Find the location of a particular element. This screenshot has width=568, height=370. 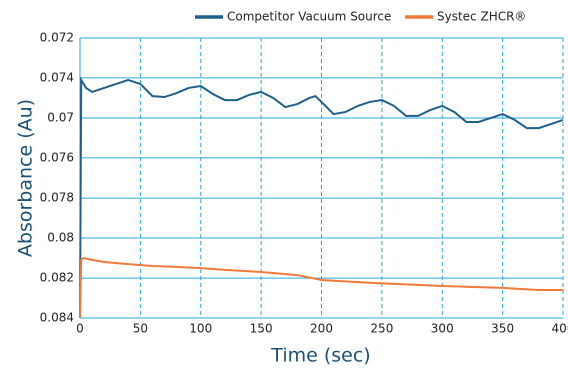

x-tick-label: 250 is located at coordinates (381, 329).